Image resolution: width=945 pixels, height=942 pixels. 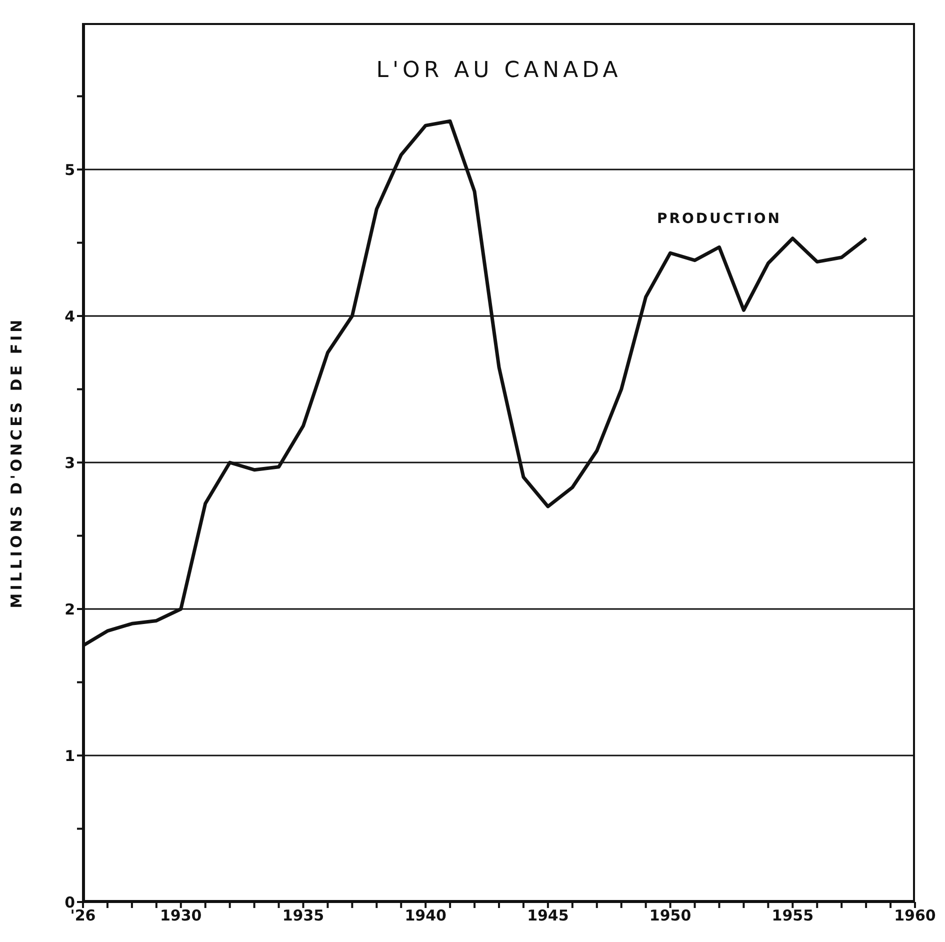 What do you see at coordinates (670, 915) in the screenshot?
I see `x-tick-label: 1950` at bounding box center [670, 915].